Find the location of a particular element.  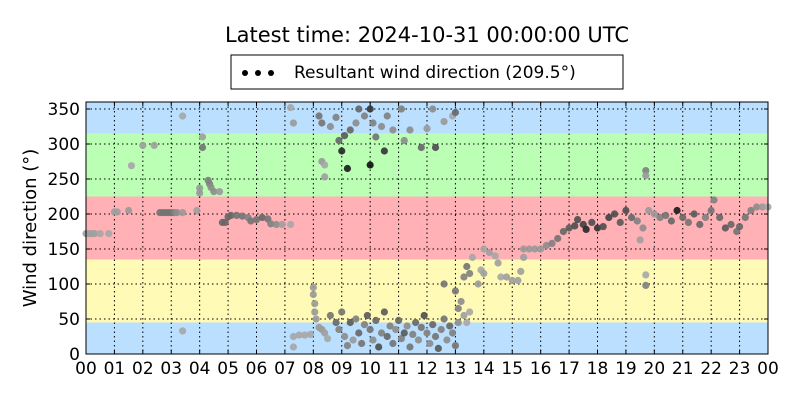

y-tick-label: 250 is located at coordinates (64, 180).